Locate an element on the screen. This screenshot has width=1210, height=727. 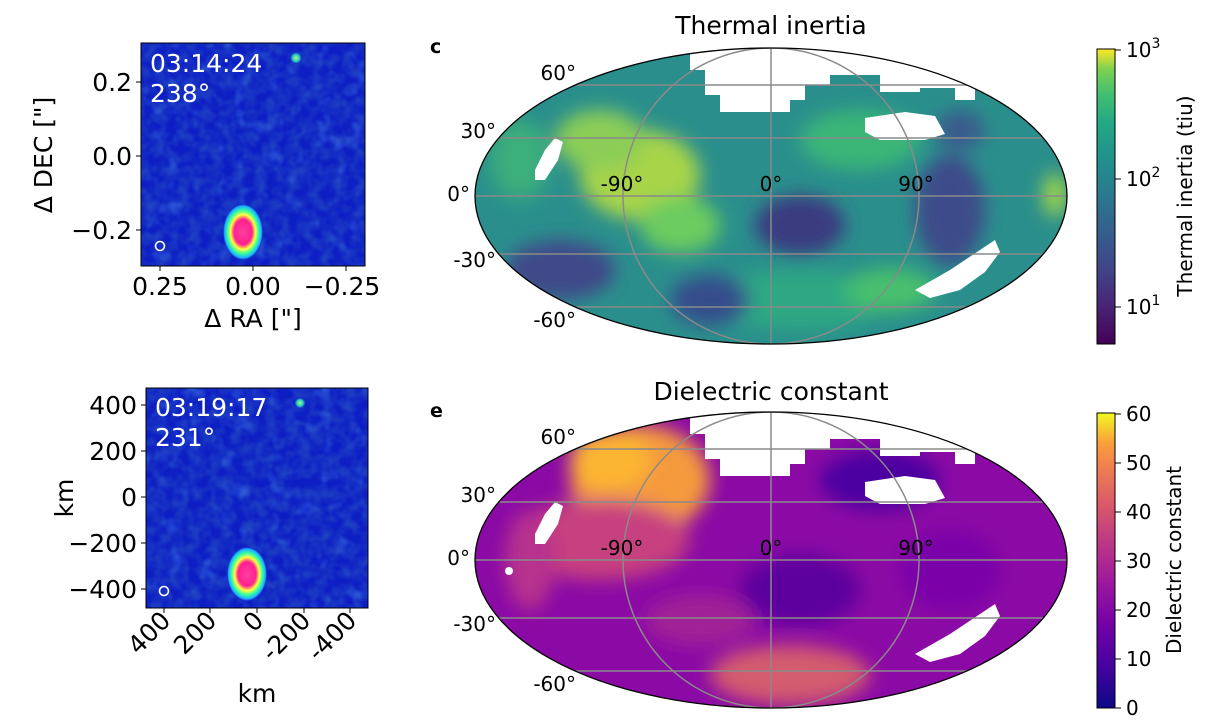
thermal-colorbar-title: Thermal inertia (tiu) is located at coordinates (1185, 196).